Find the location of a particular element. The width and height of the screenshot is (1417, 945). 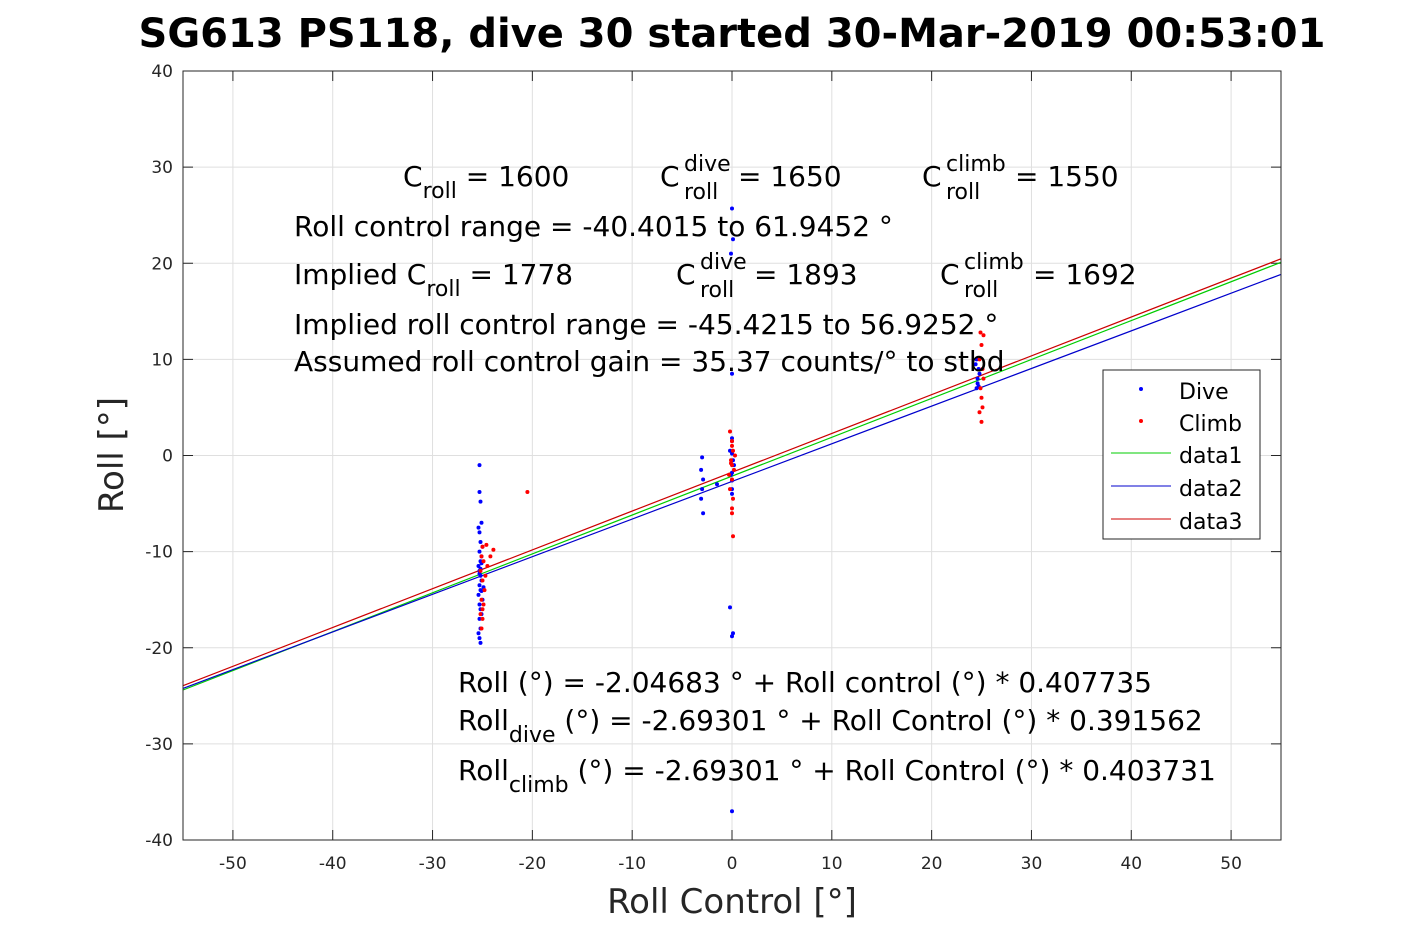

legend-dive-label: Dive is located at coordinates (1204, 392).